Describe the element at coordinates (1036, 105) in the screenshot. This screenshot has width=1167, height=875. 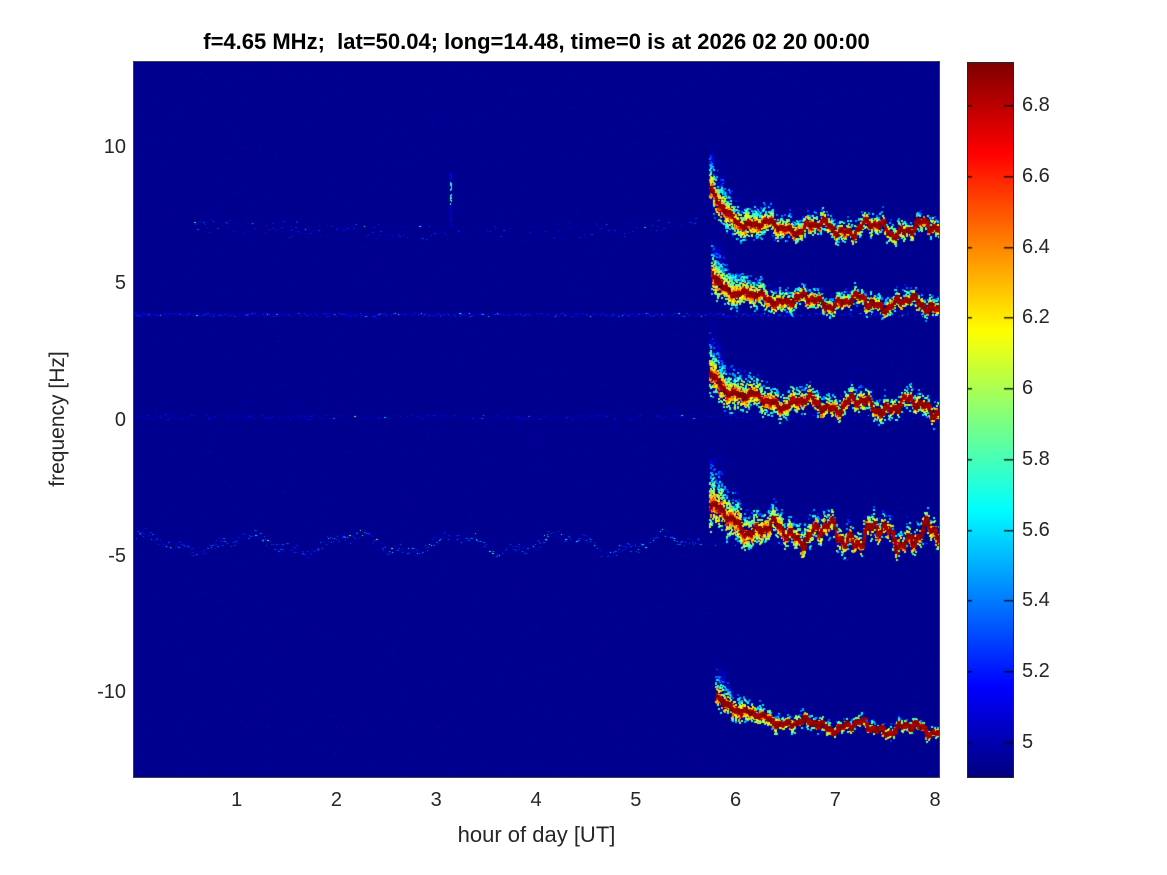
I see `colorbar-tick-label: 6.8` at that location.